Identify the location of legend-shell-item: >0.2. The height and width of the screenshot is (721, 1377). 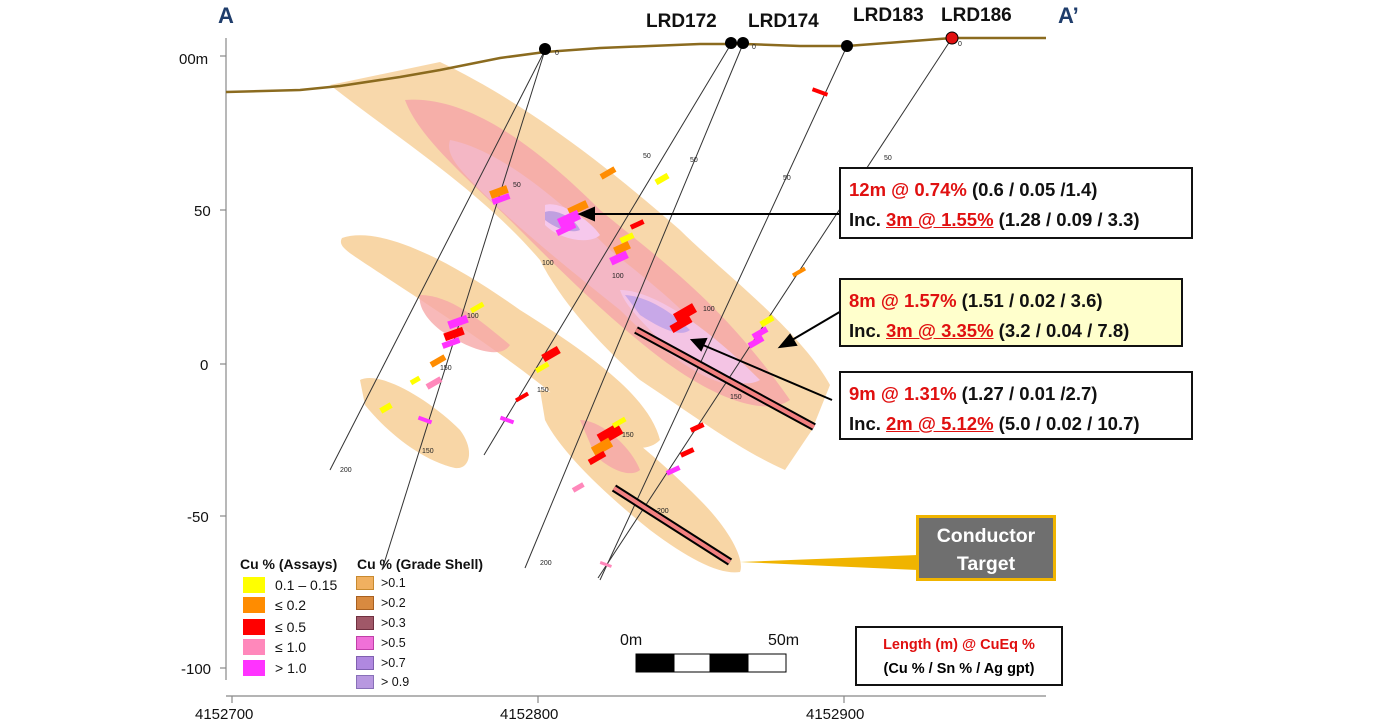
(381, 603).